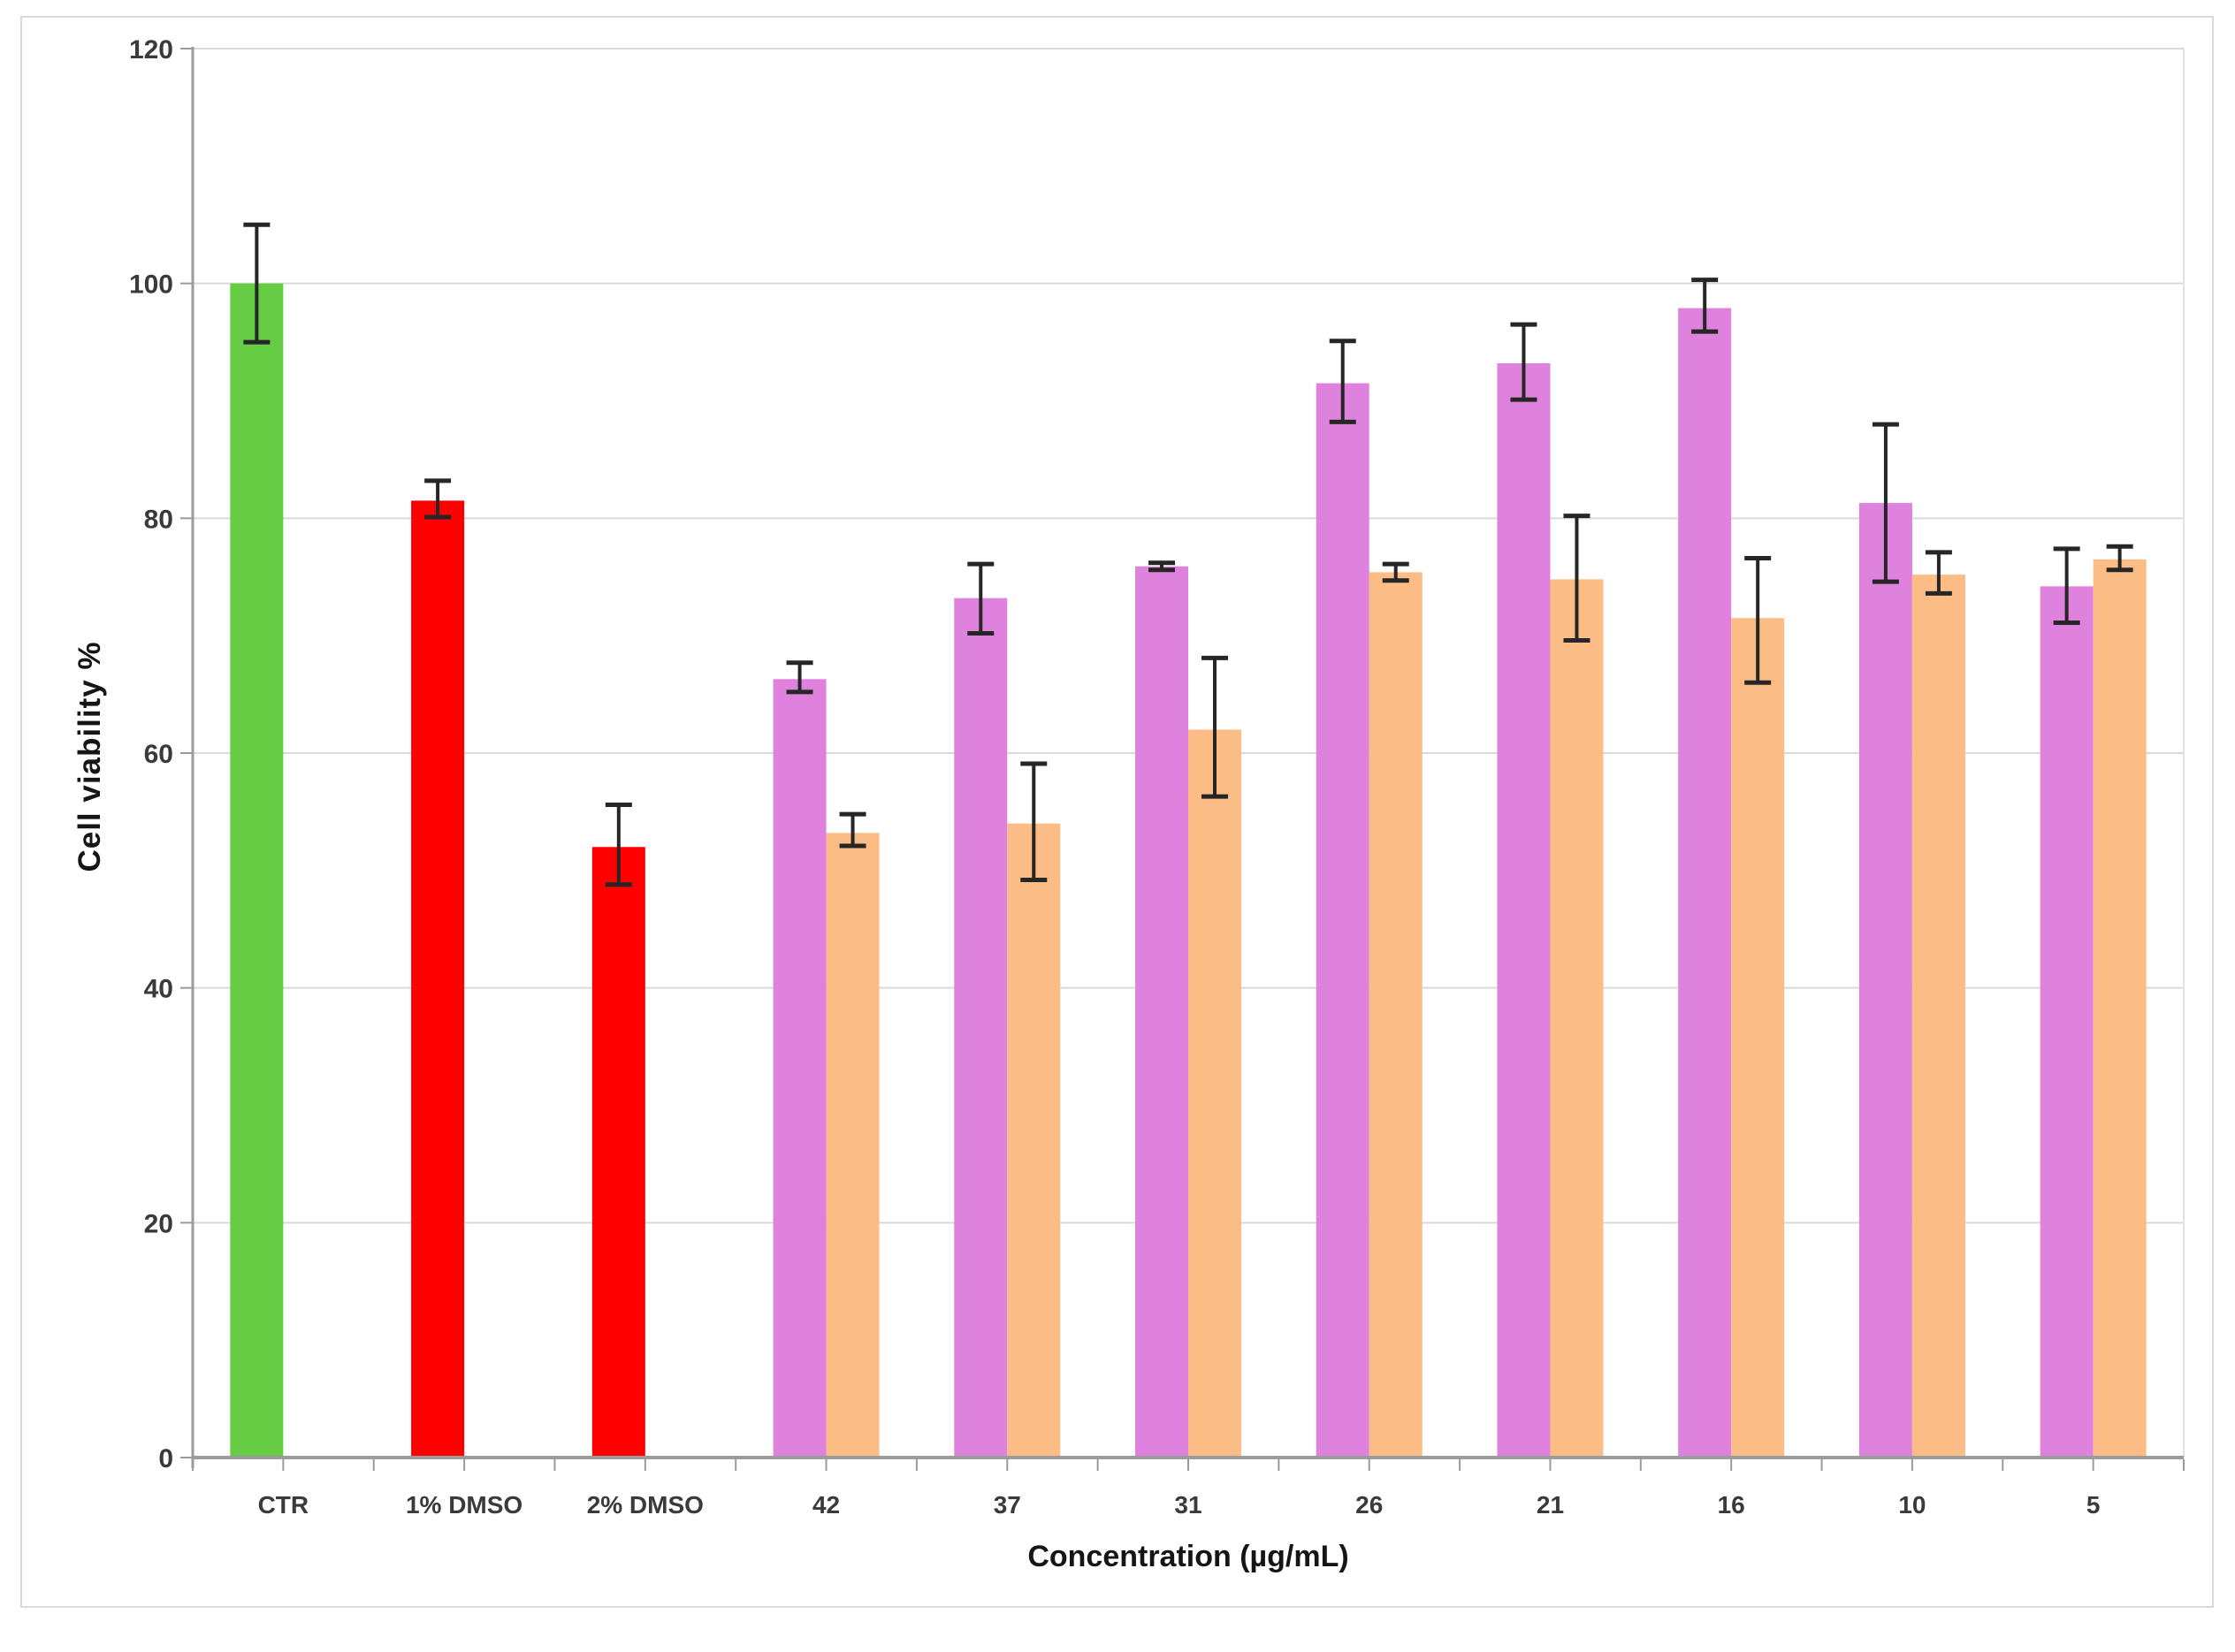 Image resolution: width=2235 pixels, height=1652 pixels. Describe the element at coordinates (151, 50) in the screenshot. I see `y-tick-label-120: 120` at that location.